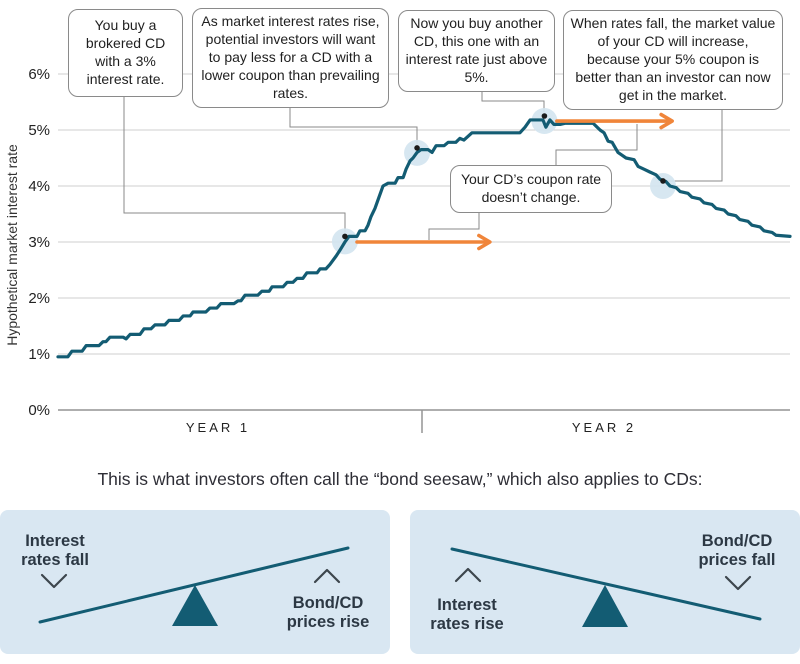  What do you see at coordinates (39, 242) in the screenshot?
I see `y-tick-label: 3%` at bounding box center [39, 242].